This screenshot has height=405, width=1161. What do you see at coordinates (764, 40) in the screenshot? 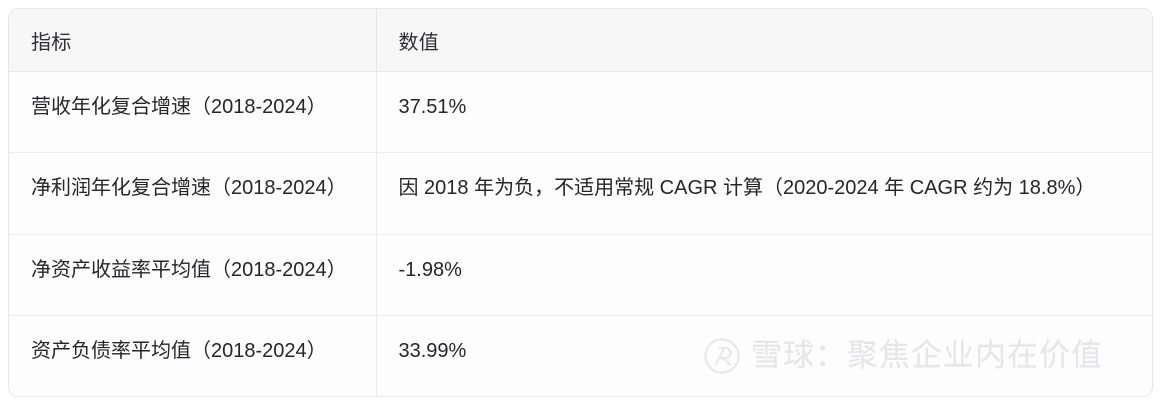
I see `column-header-value: 数值` at bounding box center [764, 40].